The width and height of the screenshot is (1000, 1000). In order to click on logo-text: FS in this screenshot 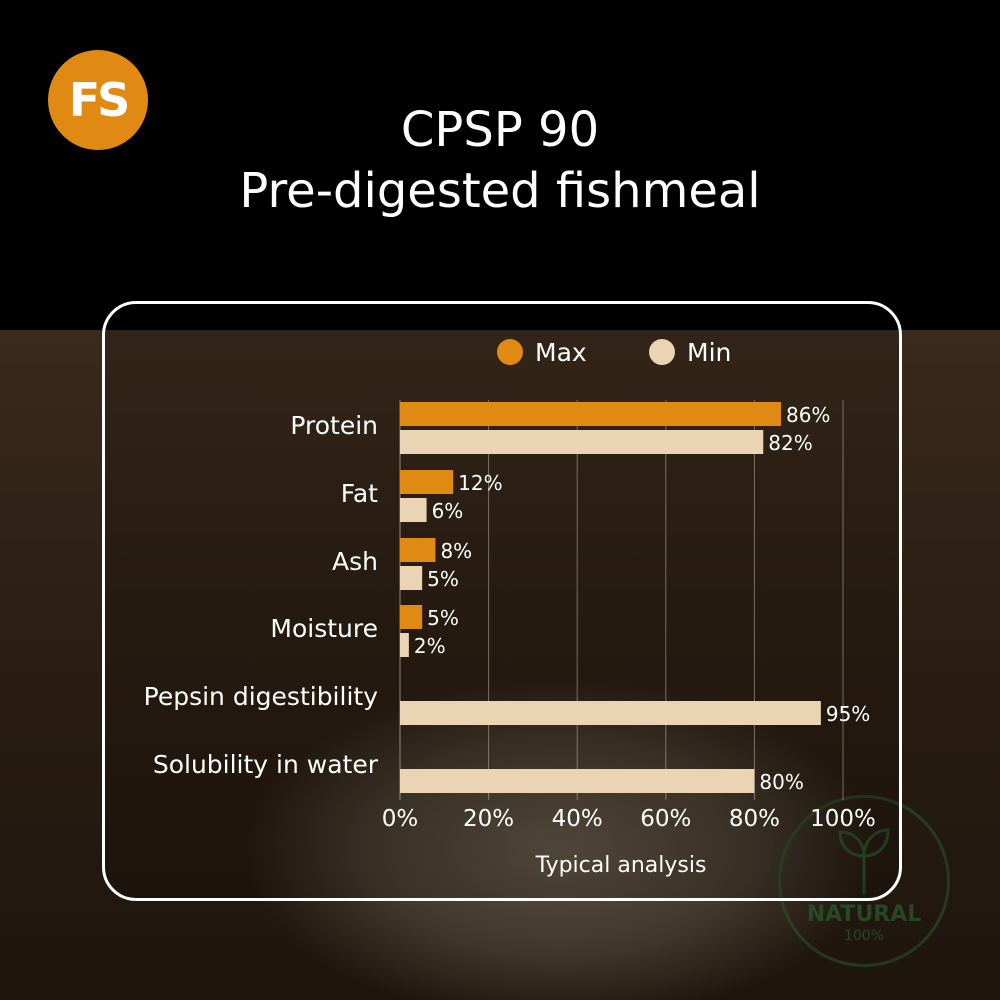, I will do `click(99, 100)`.